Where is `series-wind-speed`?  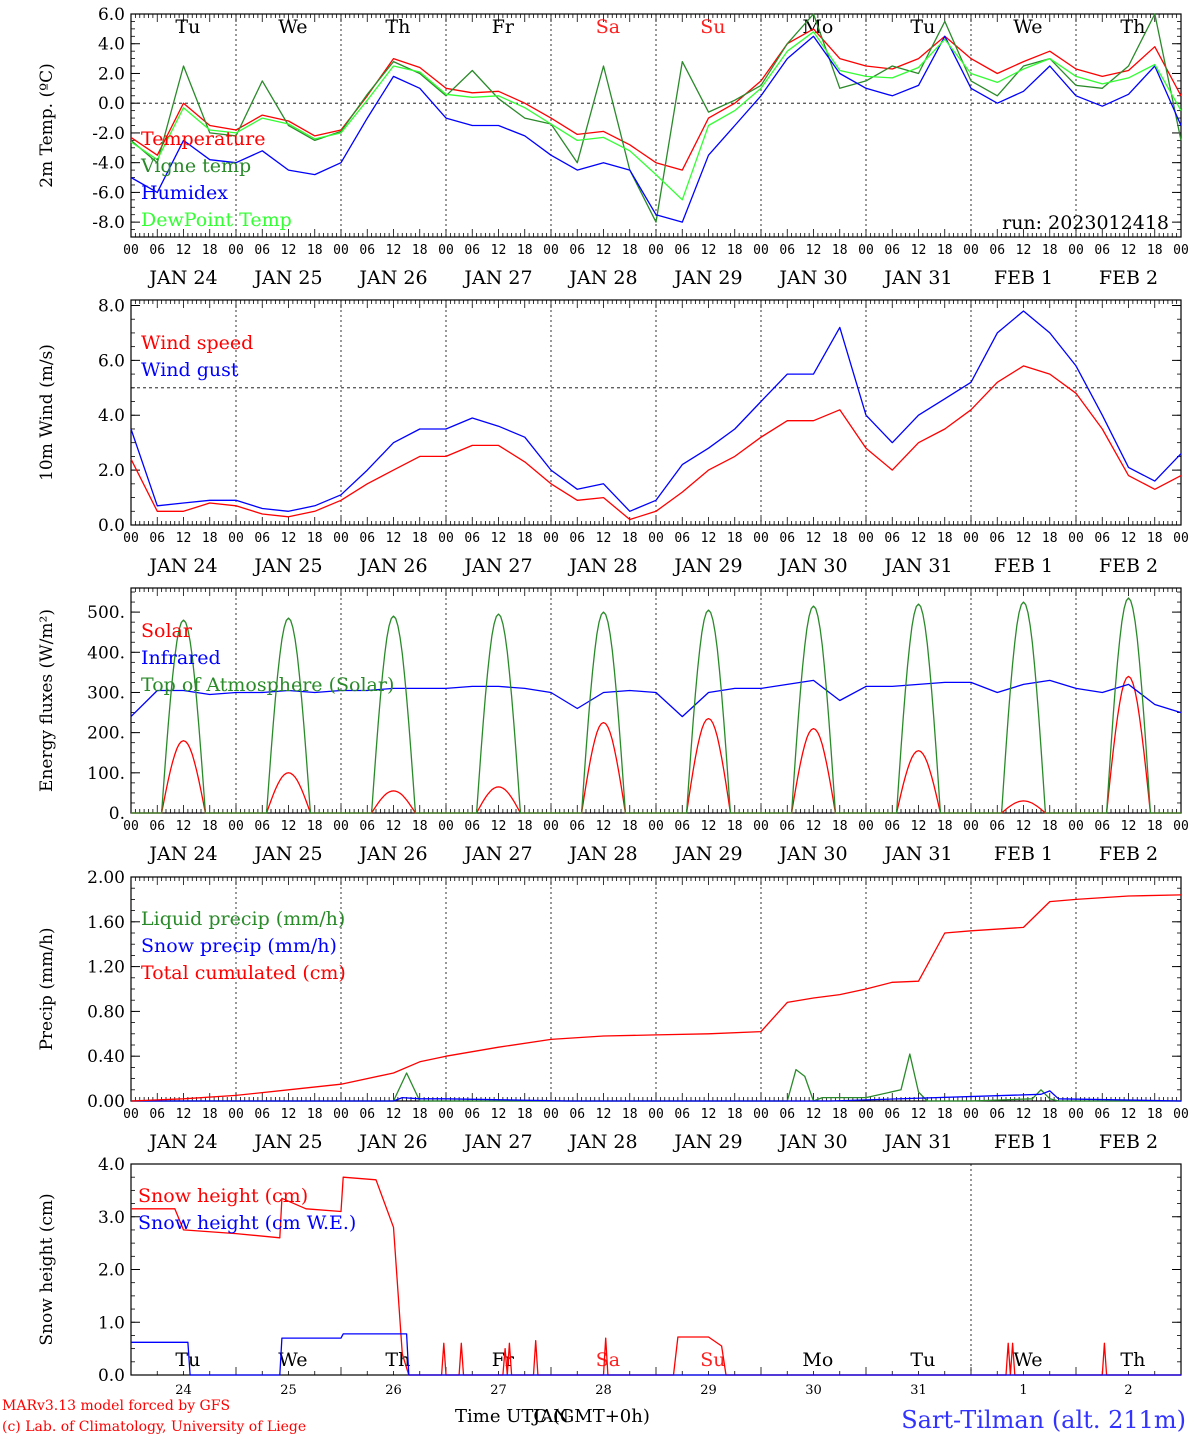
series-wind-speed is located at coordinates (656, 443).